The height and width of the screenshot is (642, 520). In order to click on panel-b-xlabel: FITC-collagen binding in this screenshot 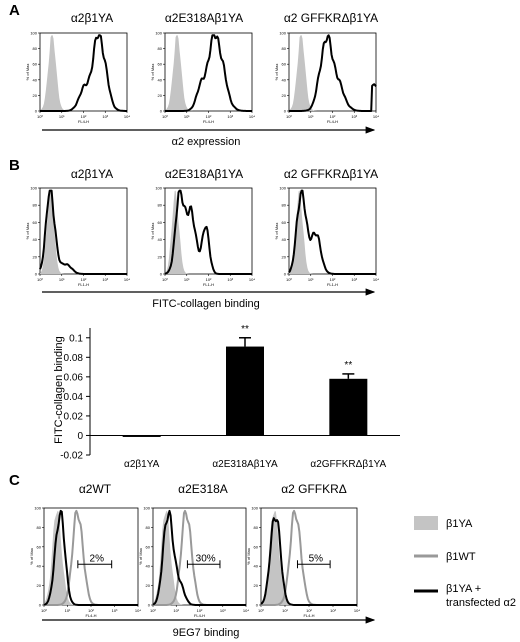, I will do `click(206, 304)`.